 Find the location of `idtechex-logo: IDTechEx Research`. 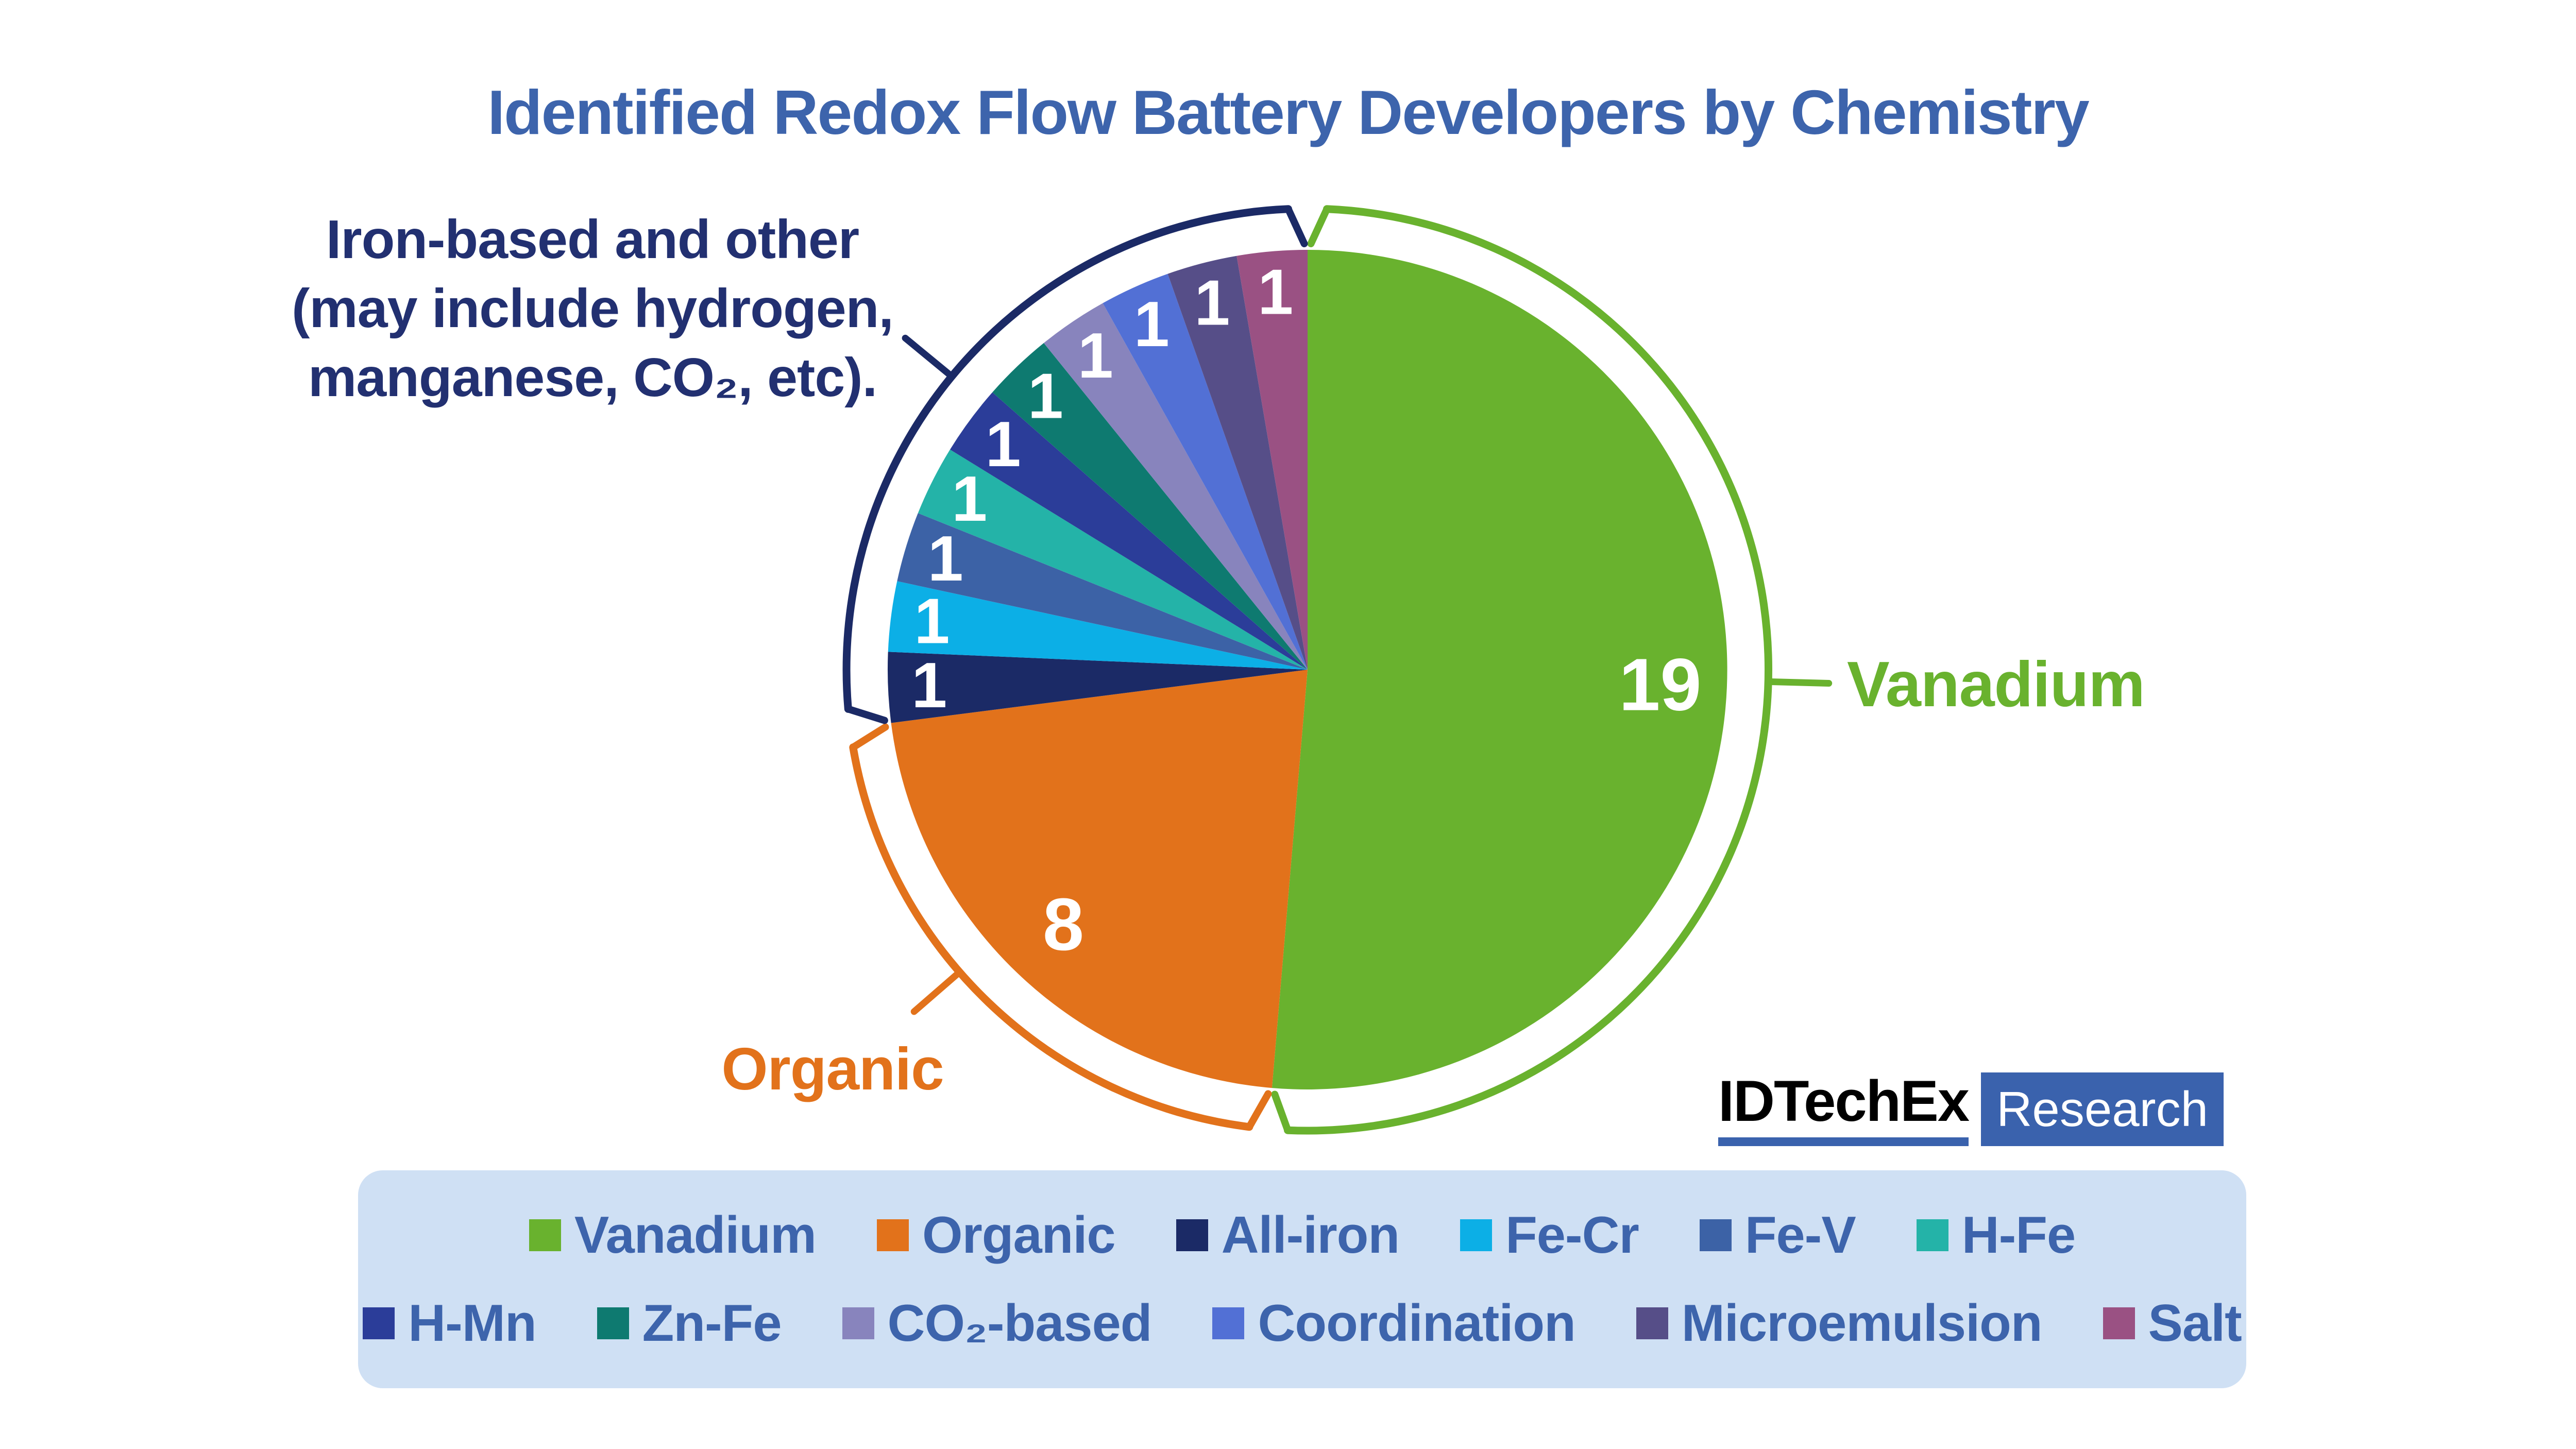

idtechex-logo: IDTechEx Research is located at coordinates (1971, 1109).